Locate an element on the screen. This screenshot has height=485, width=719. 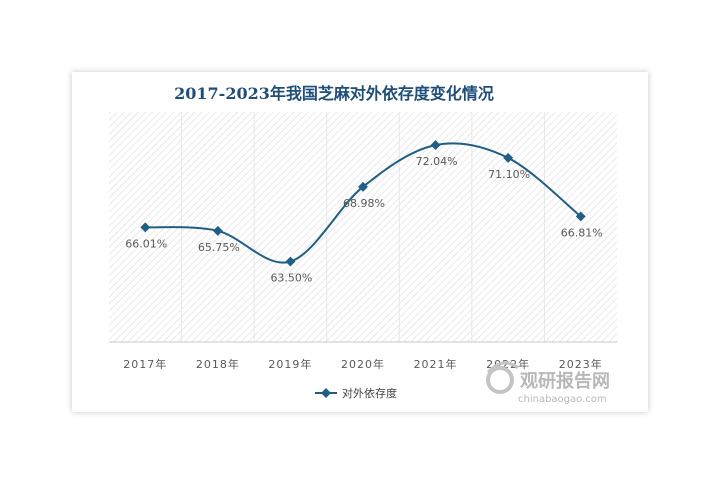
x-axis-tick-labels: 2017年 2018年 2019年 2020年 2021年 2022年 2023年 is located at coordinates (363, 364).